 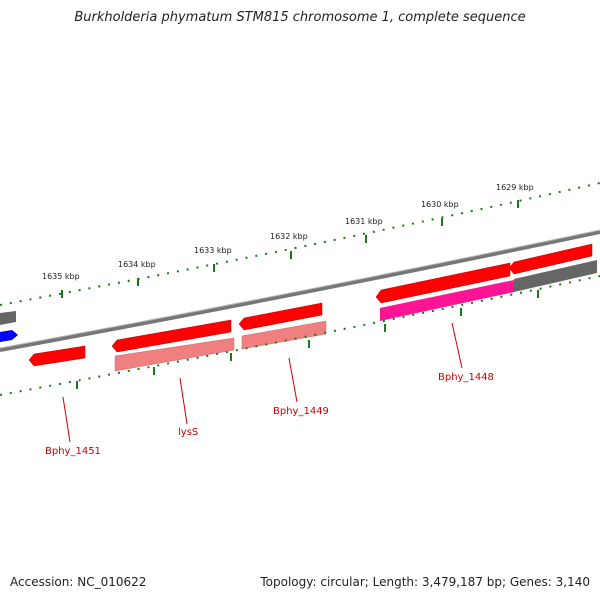 What do you see at coordinates (515, 187) in the screenshot?
I see `scale-label-1629: 1629 kbp` at bounding box center [515, 187].